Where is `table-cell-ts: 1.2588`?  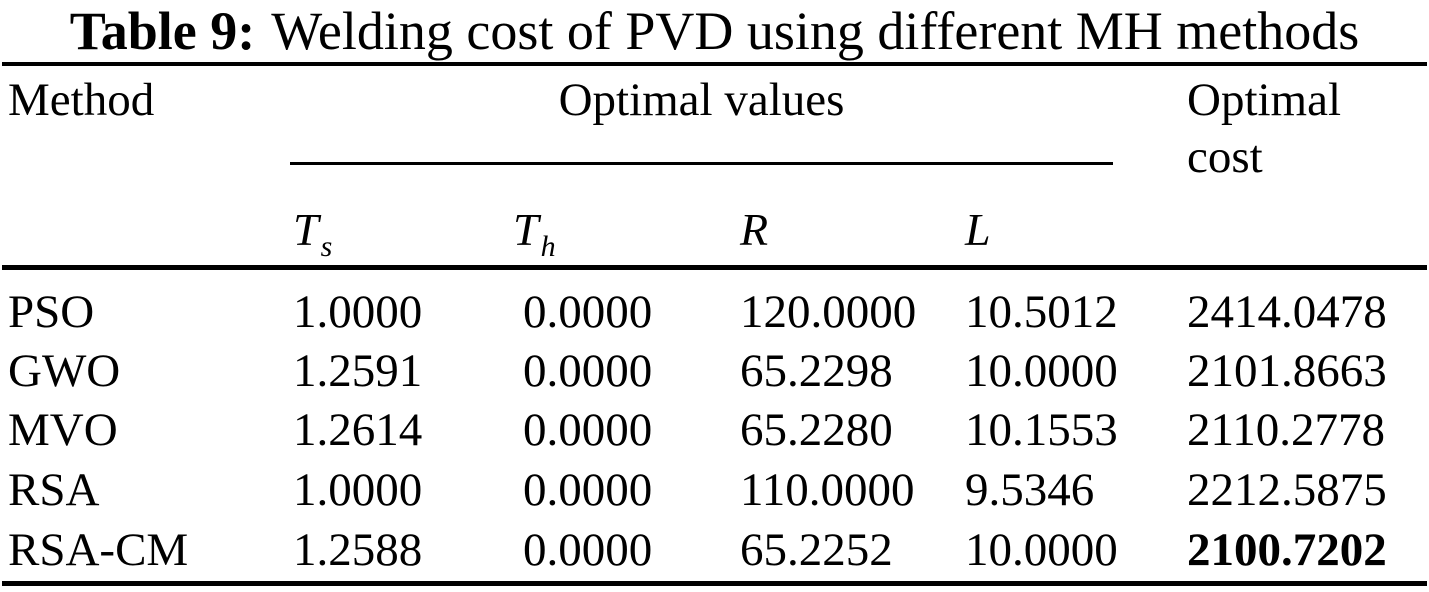
table-cell-ts: 1.2588 is located at coordinates (358, 550).